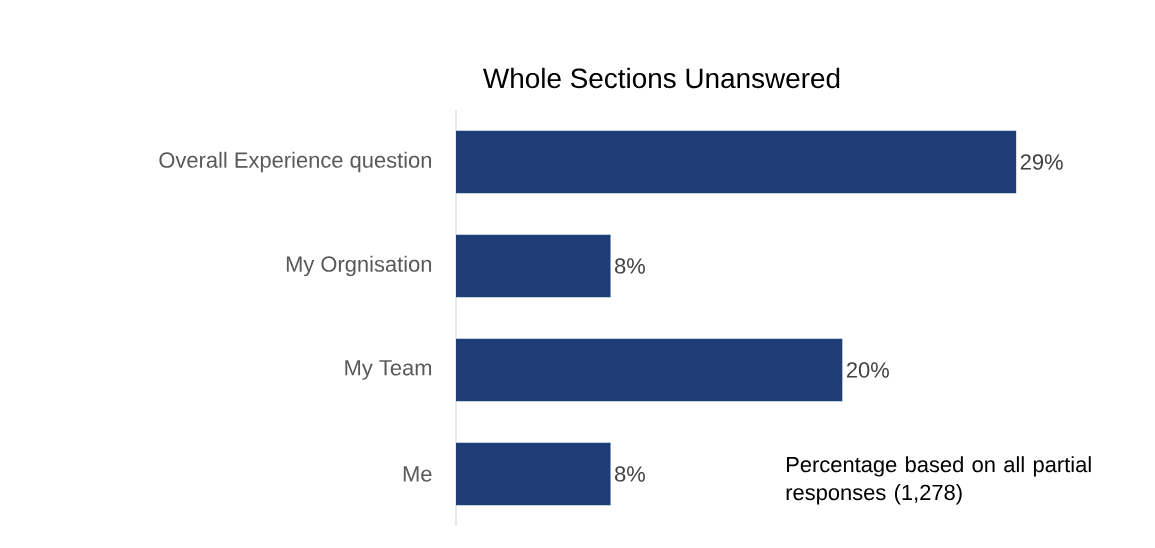 The width and height of the screenshot is (1155, 548). Describe the element at coordinates (359, 266) in the screenshot. I see `y-tick-label: My Orgnisation` at that location.